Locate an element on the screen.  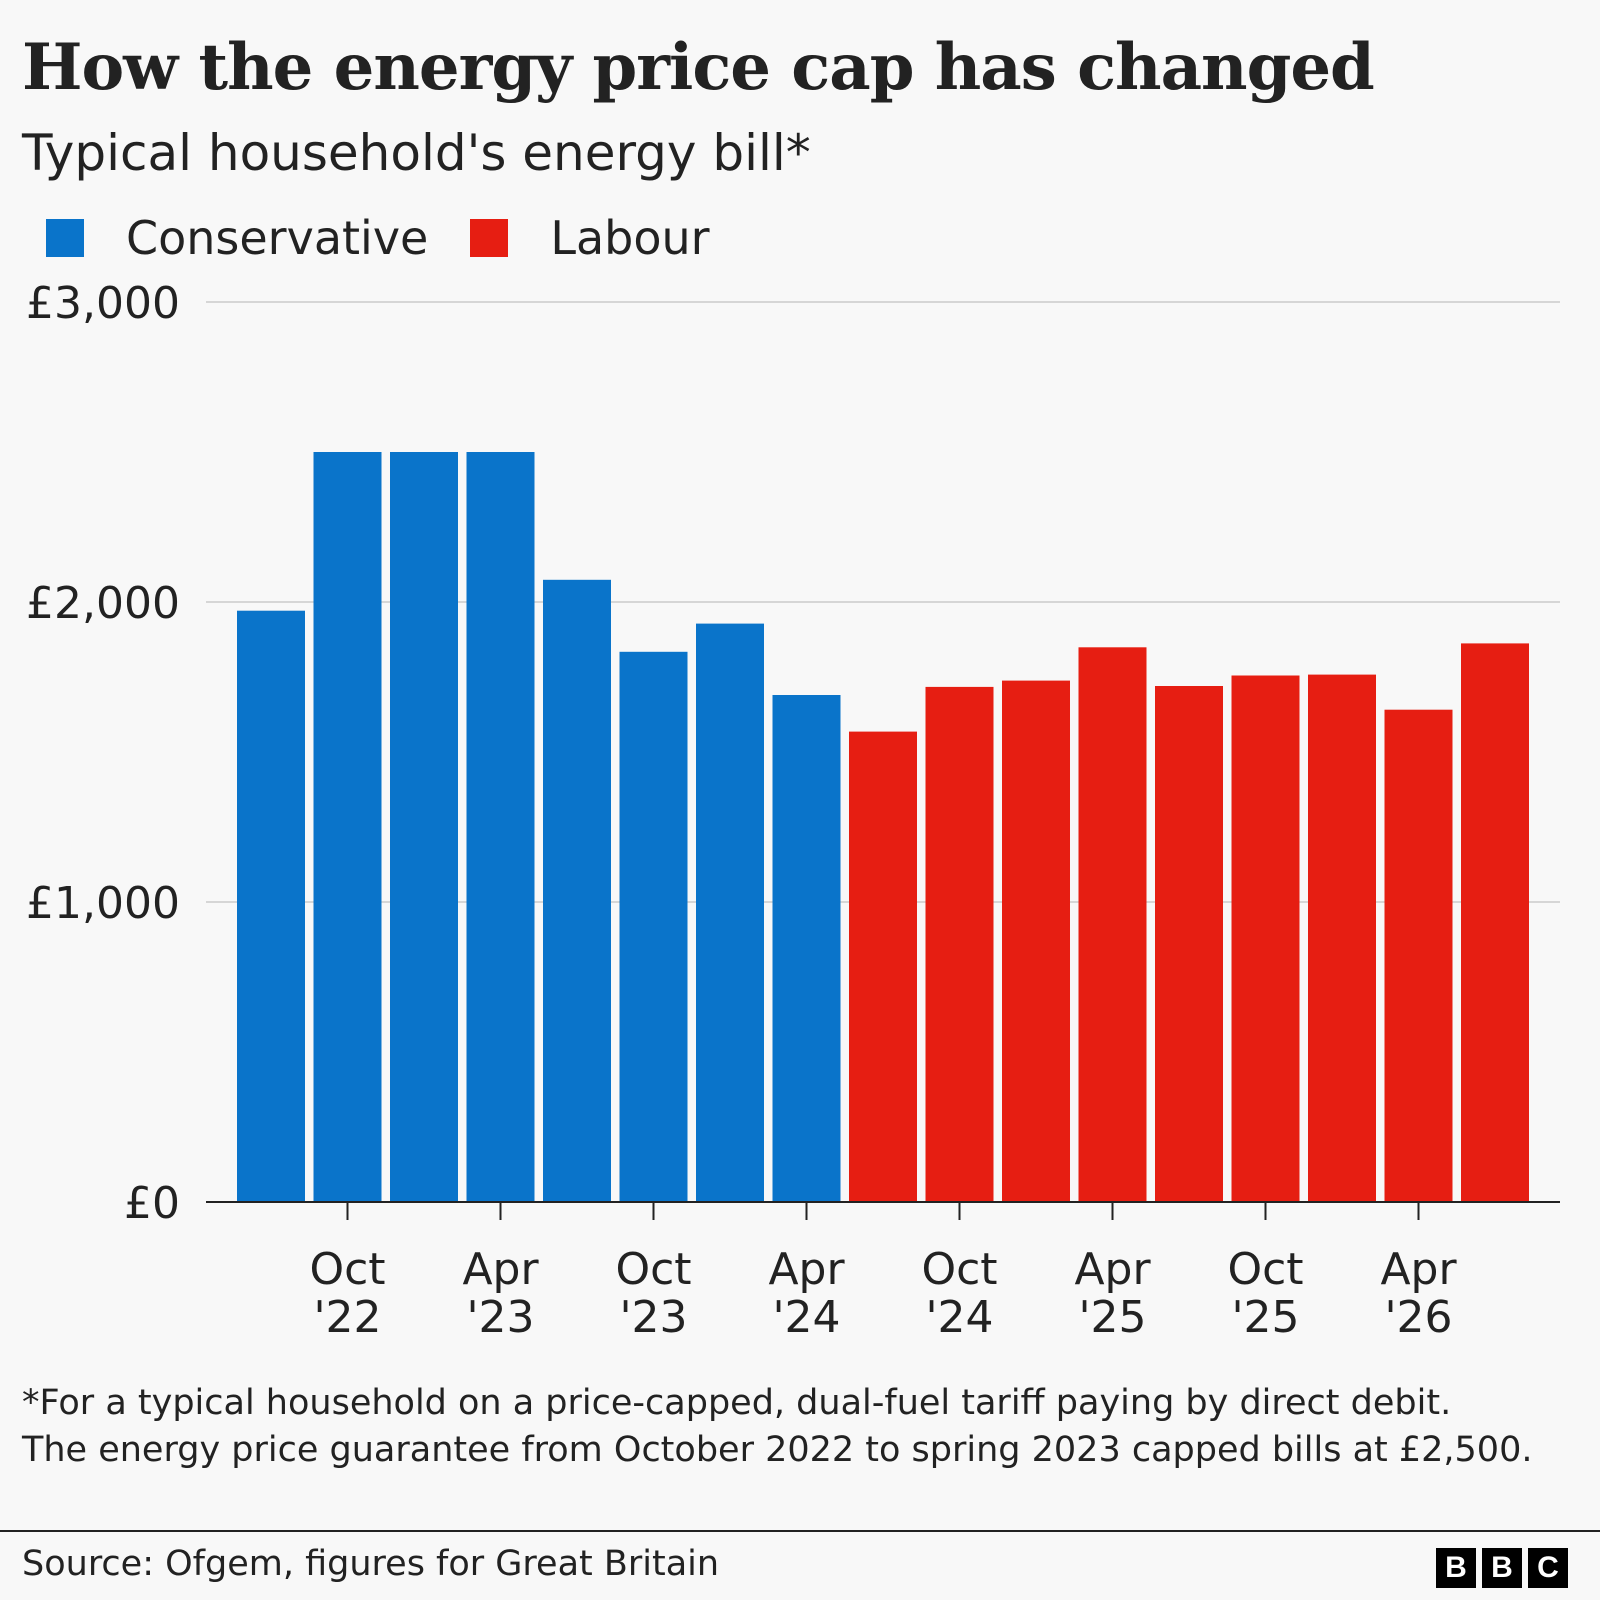
x-tick-label-year: '26 is located at coordinates (1418, 1317).